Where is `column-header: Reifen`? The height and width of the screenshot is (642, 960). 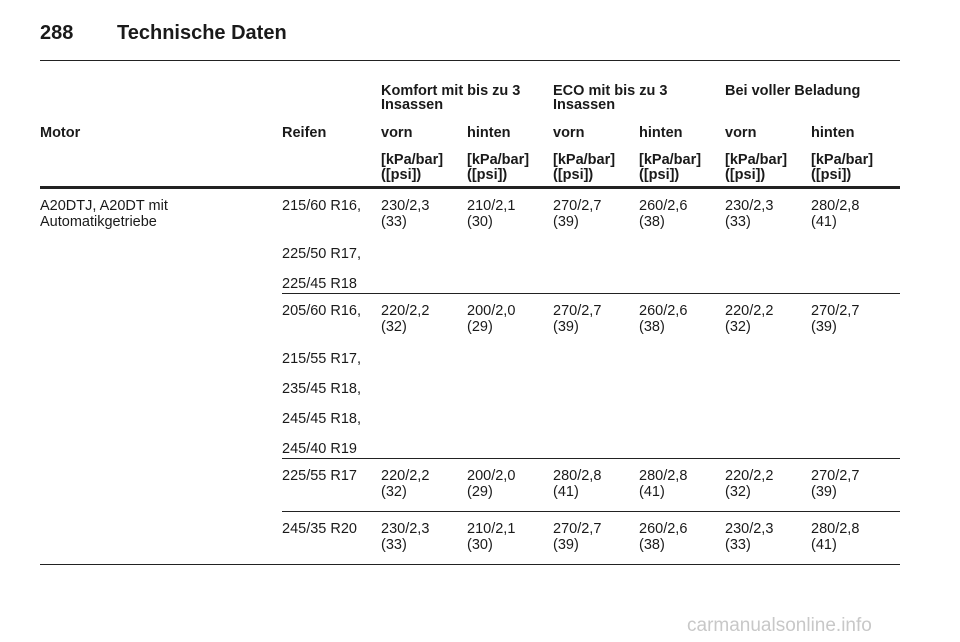
column-header: Reifen is located at coordinates (304, 133).